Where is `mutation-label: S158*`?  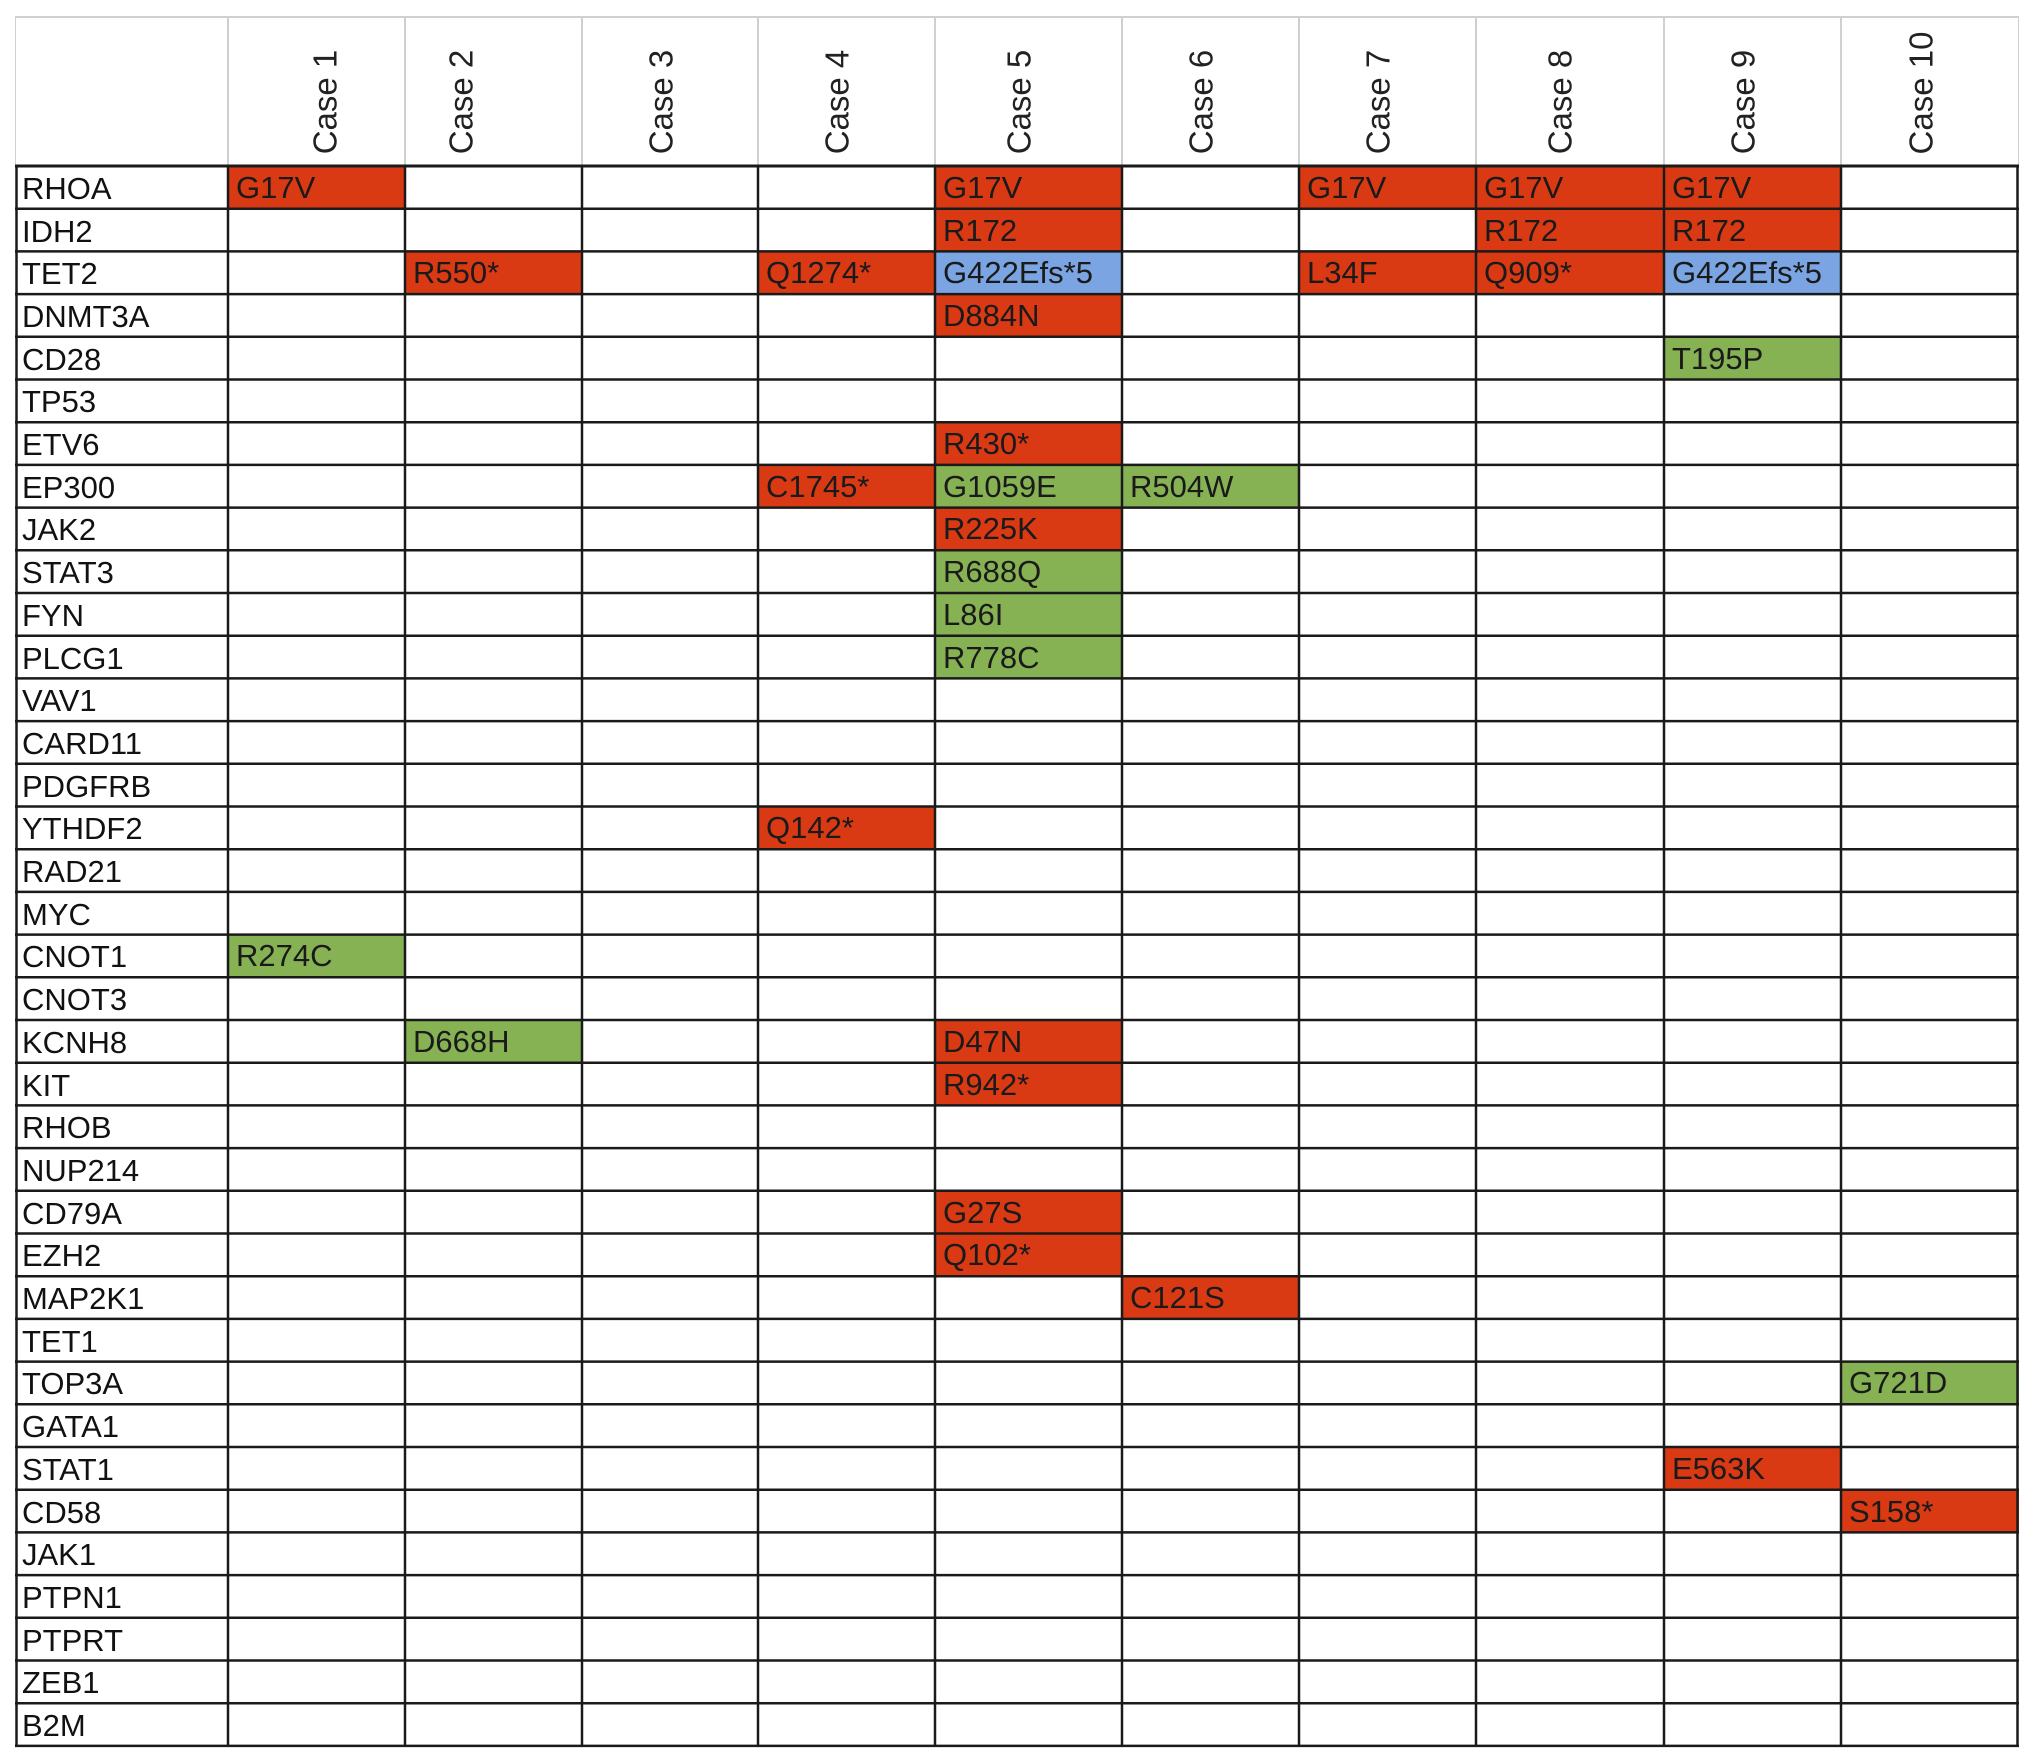
mutation-label: S158* is located at coordinates (1891, 1511).